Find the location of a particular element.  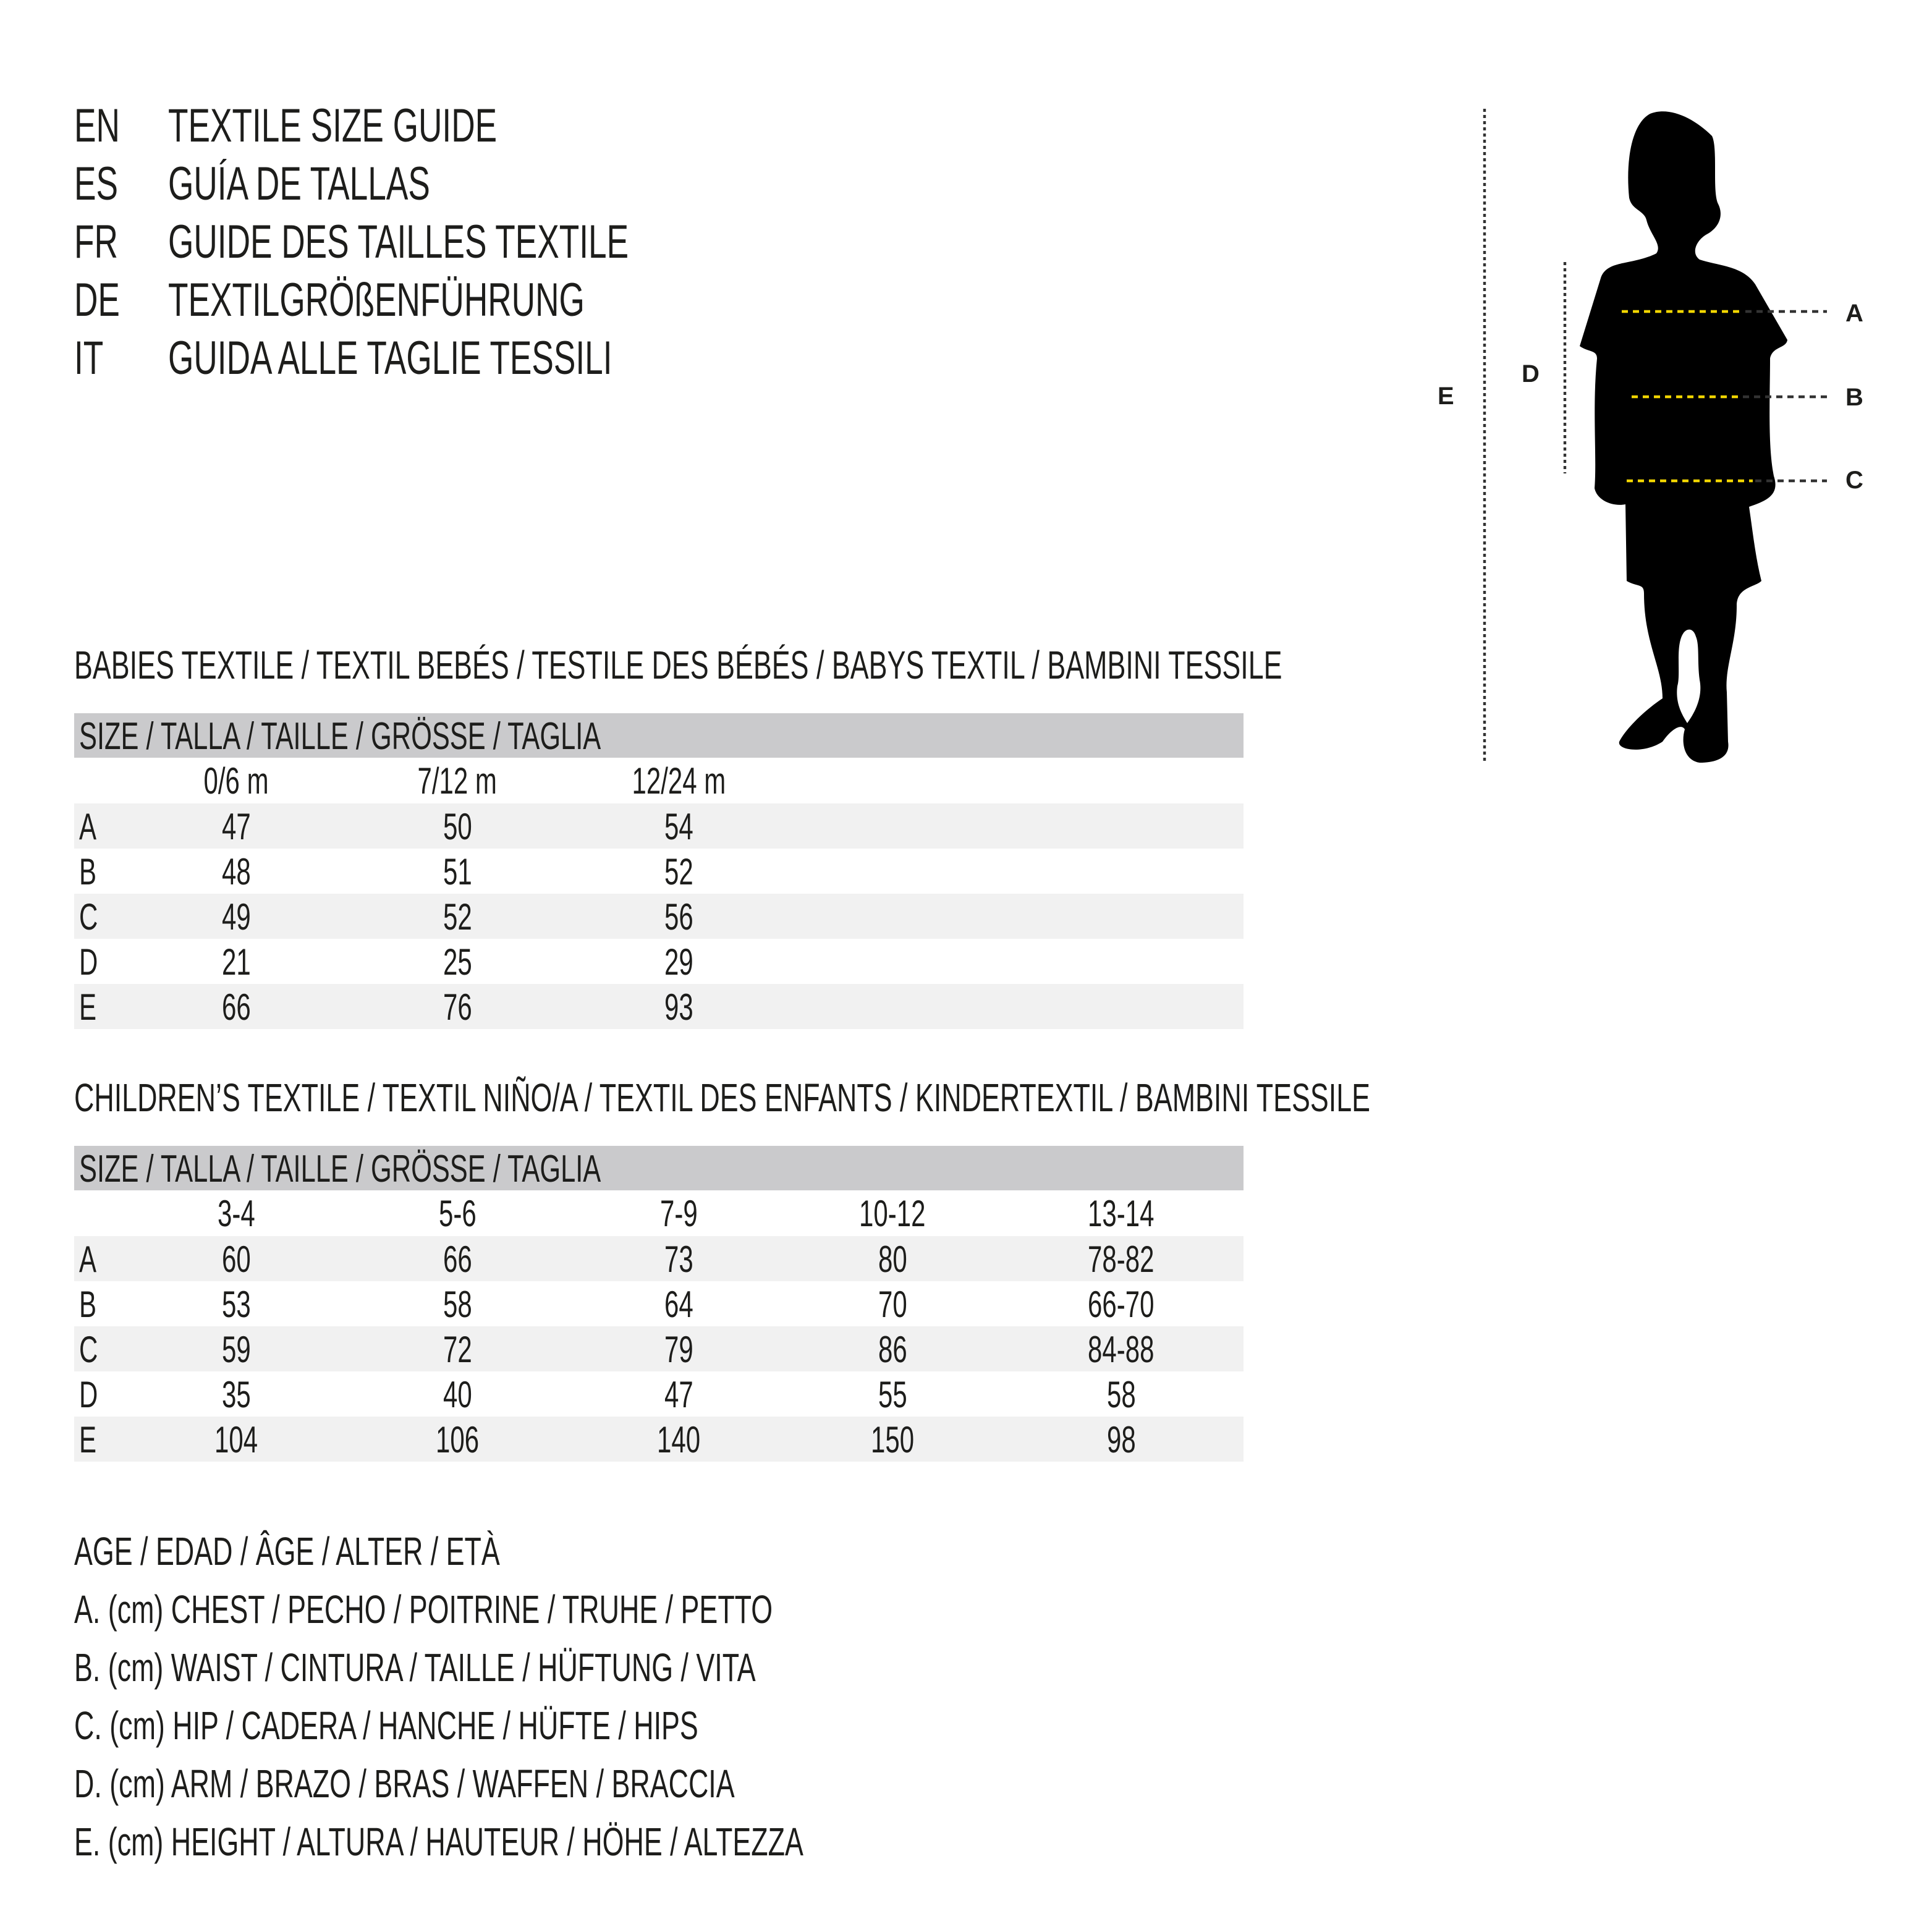

title-text: GUIDE DES TAILLES TEXTILE is located at coordinates (398, 242).